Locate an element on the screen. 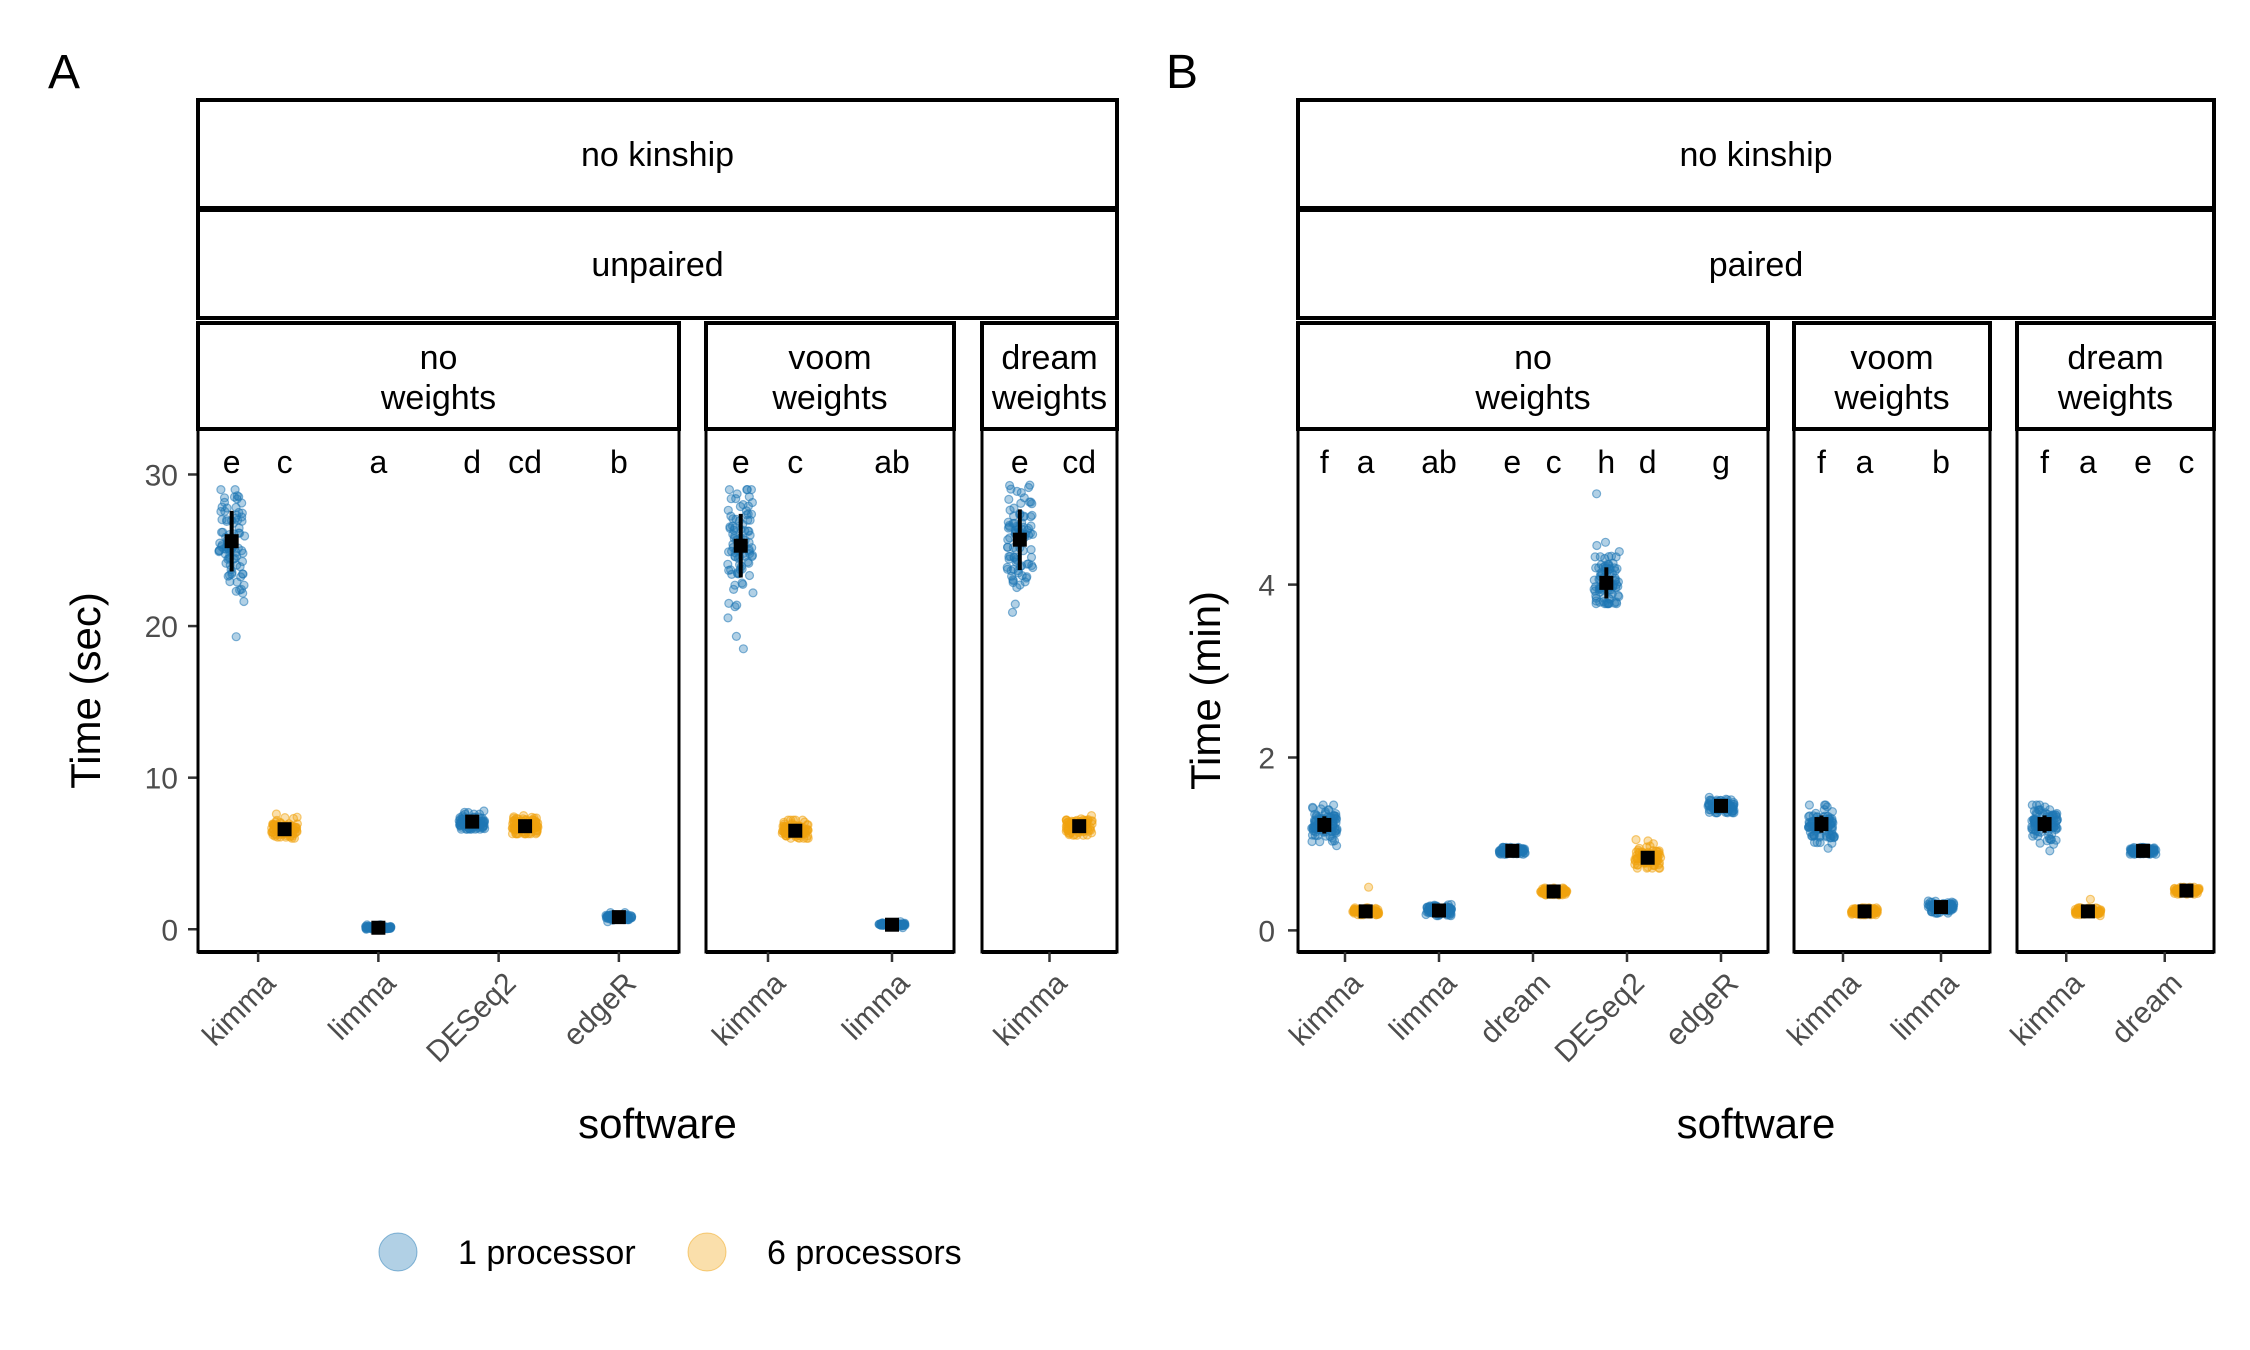 The height and width of the screenshot is (1350, 2250). significance-letter: f is located at coordinates (2044, 462).